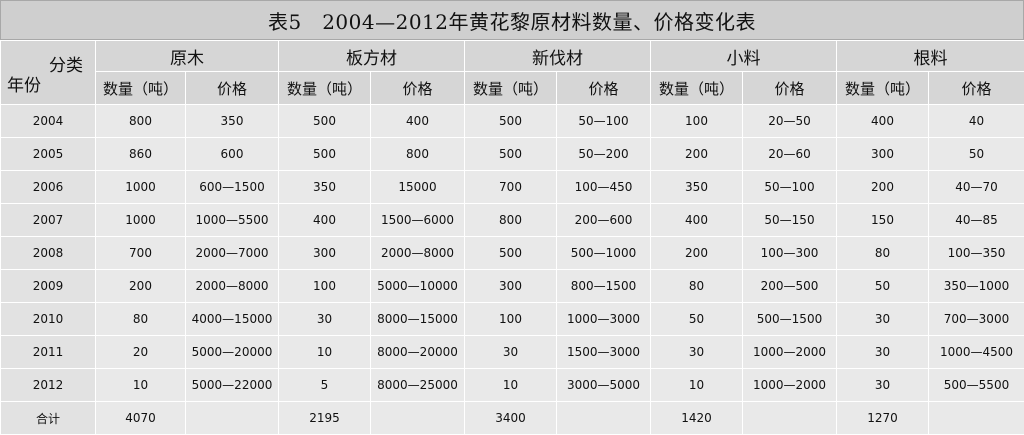 This screenshot has height=435, width=1024. What do you see at coordinates (24, 83) in the screenshot?
I see `corner-year-label: 年份` at bounding box center [24, 83].